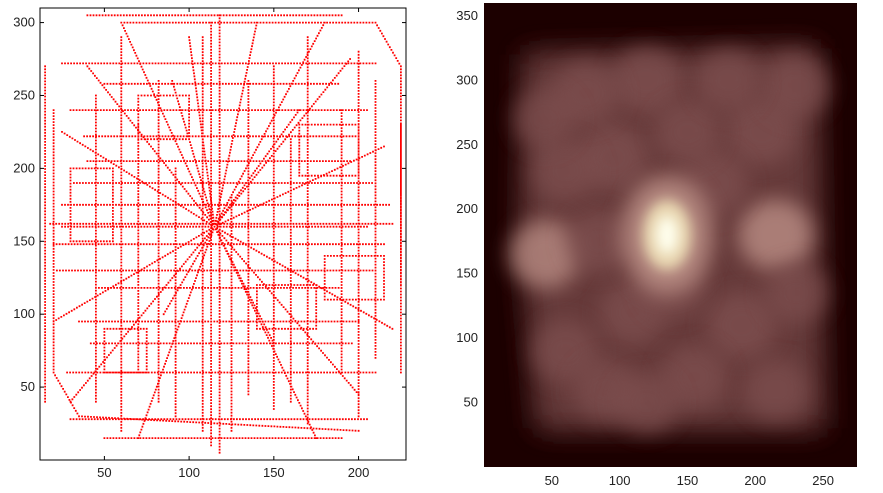  What do you see at coordinates (755, 480) in the screenshot?
I see `heatmap-x-tick-label: 200` at bounding box center [755, 480].